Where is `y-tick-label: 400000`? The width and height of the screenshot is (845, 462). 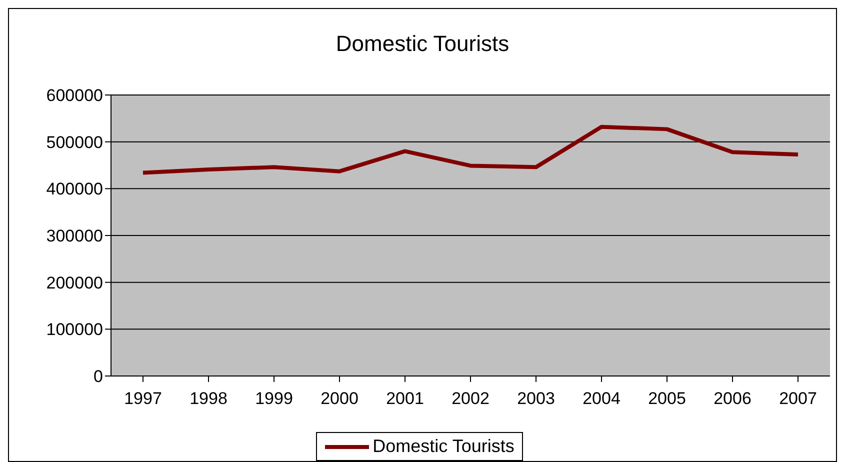 y-tick-label: 400000 is located at coordinates (74, 189).